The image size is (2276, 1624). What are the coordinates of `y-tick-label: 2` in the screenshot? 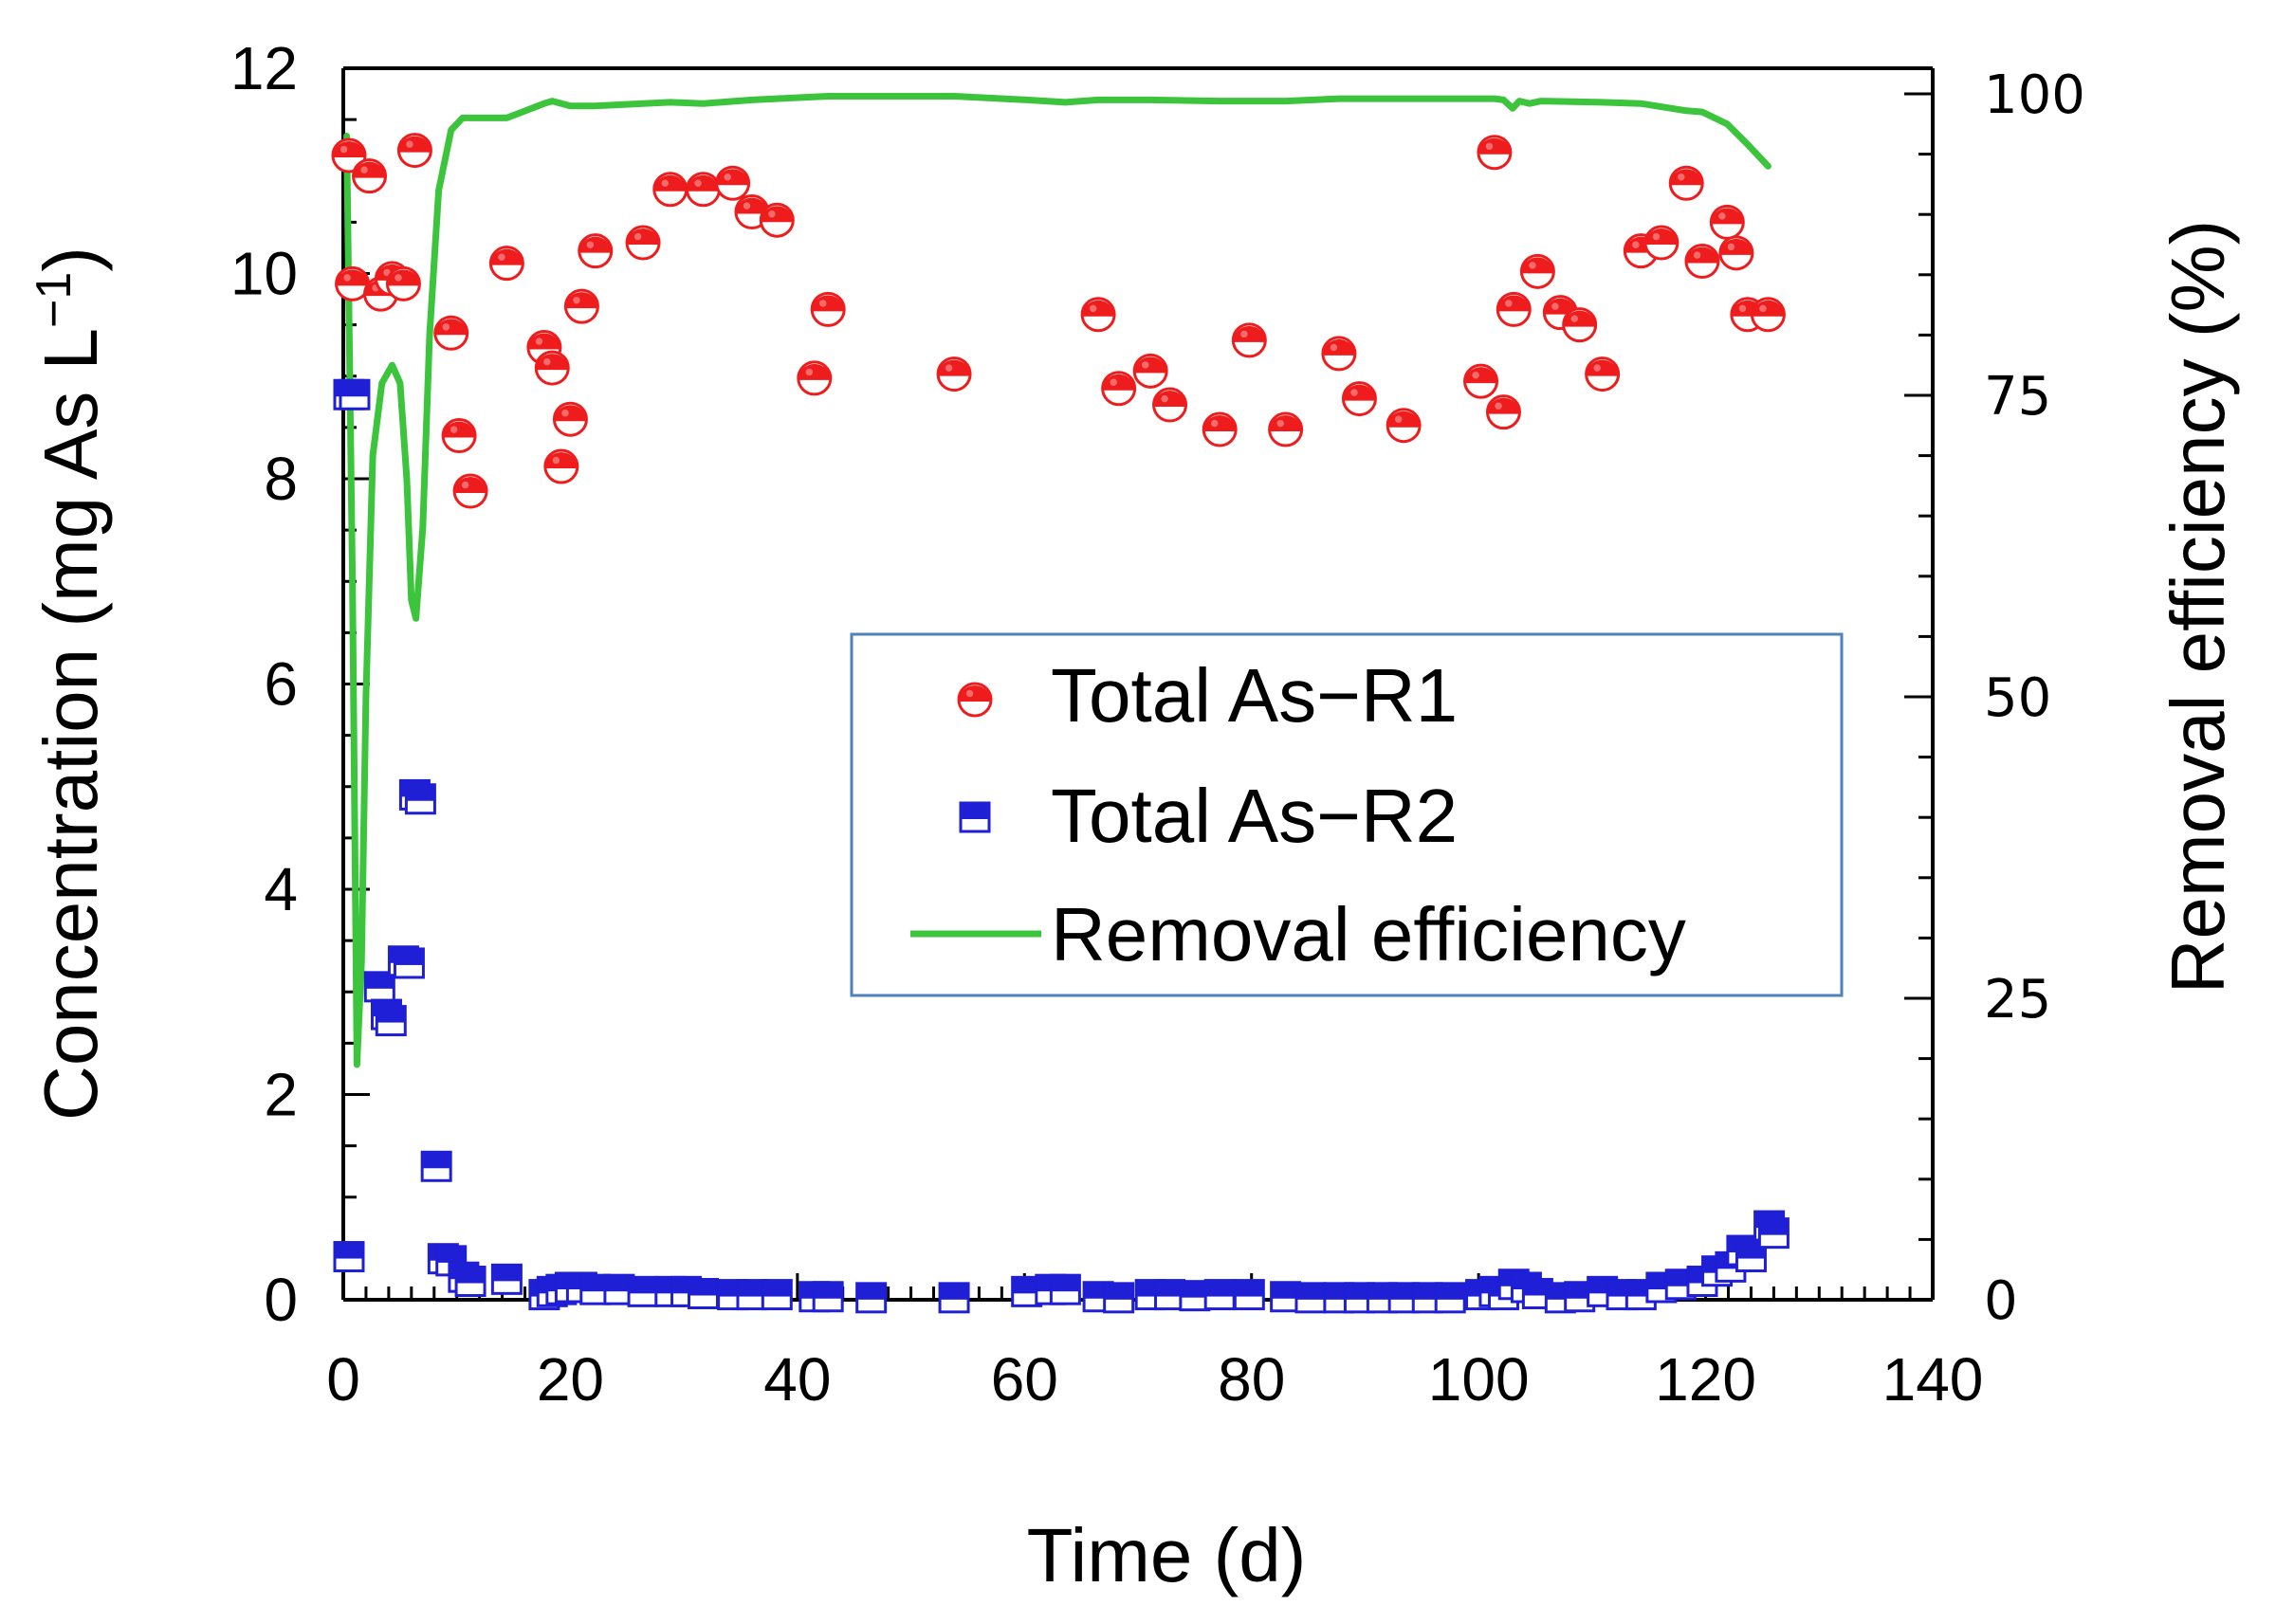 It's located at (281, 1095).